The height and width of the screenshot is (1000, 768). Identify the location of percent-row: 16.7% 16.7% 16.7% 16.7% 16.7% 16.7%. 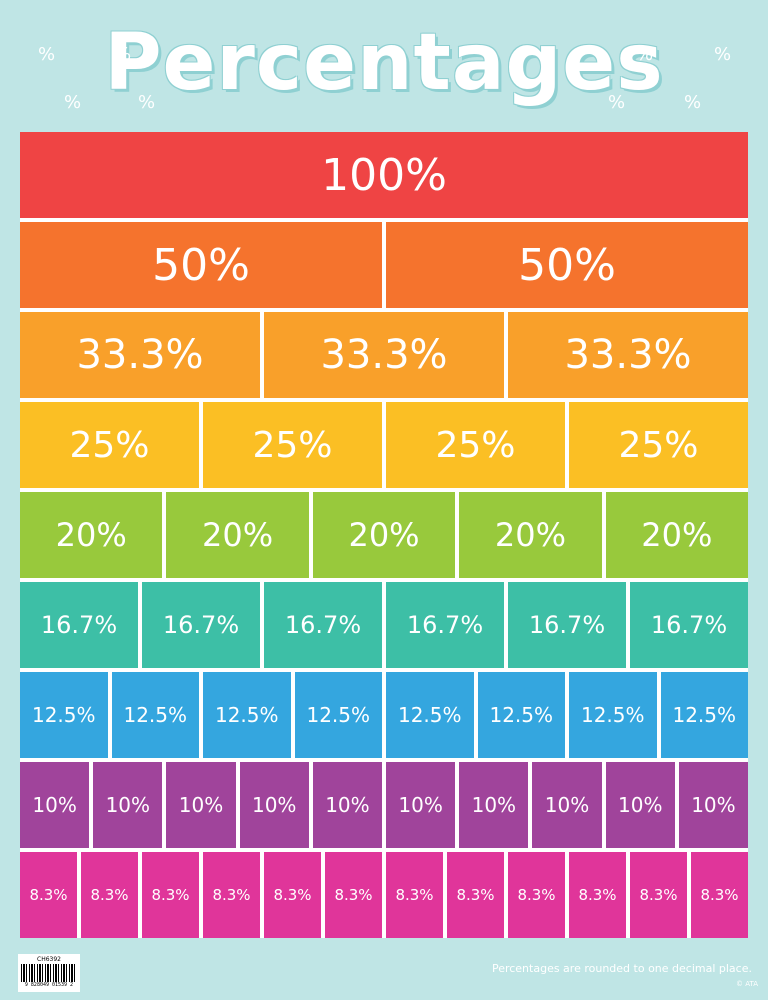
(384, 625).